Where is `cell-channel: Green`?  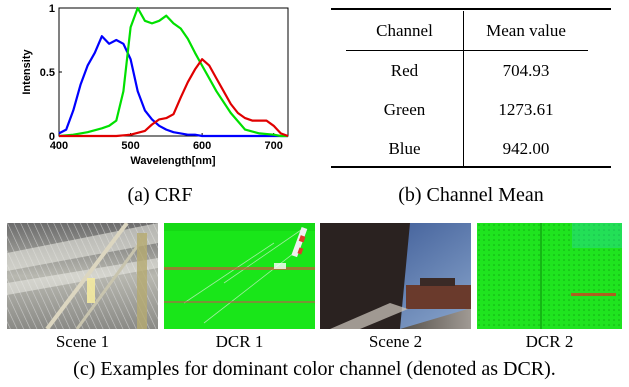 cell-channel: Green is located at coordinates (405, 109).